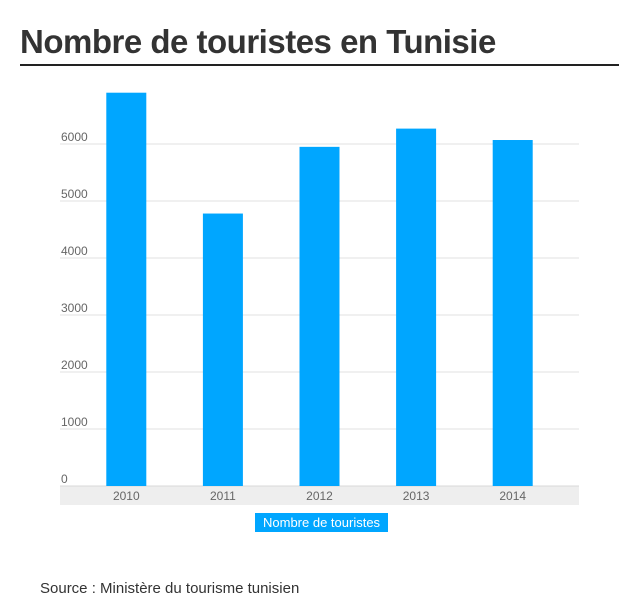 The height and width of the screenshot is (612, 637). Describe the element at coordinates (512, 313) in the screenshot. I see `bar-2014` at that location.